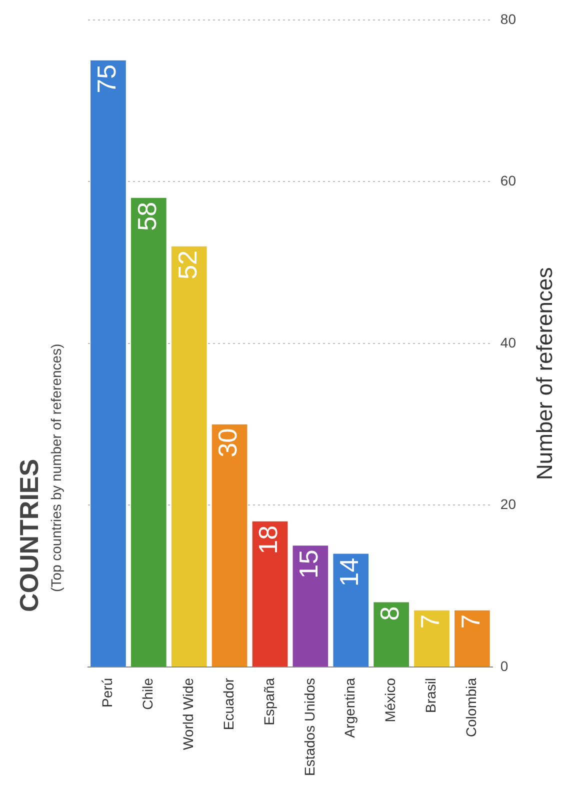 The width and height of the screenshot is (564, 789). What do you see at coordinates (187, 265) in the screenshot?
I see `data-label: 52` at bounding box center [187, 265].